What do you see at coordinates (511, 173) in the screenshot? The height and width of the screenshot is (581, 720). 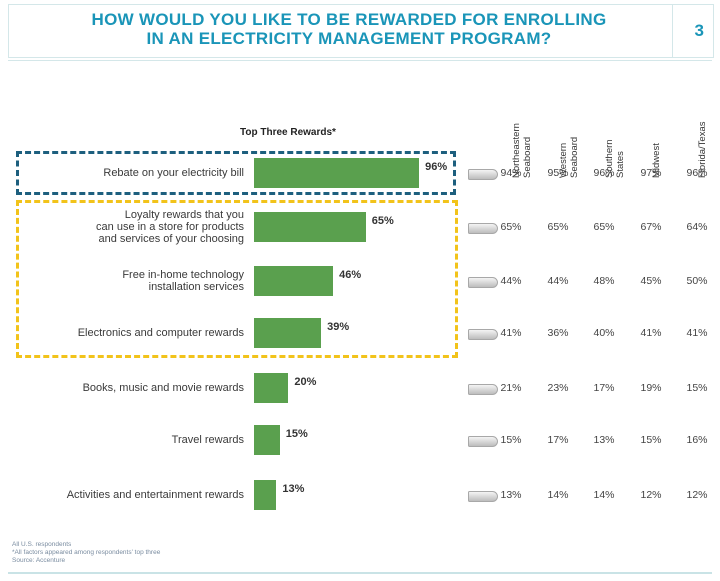 I see `region-value-cell: 94%` at bounding box center [511, 173].